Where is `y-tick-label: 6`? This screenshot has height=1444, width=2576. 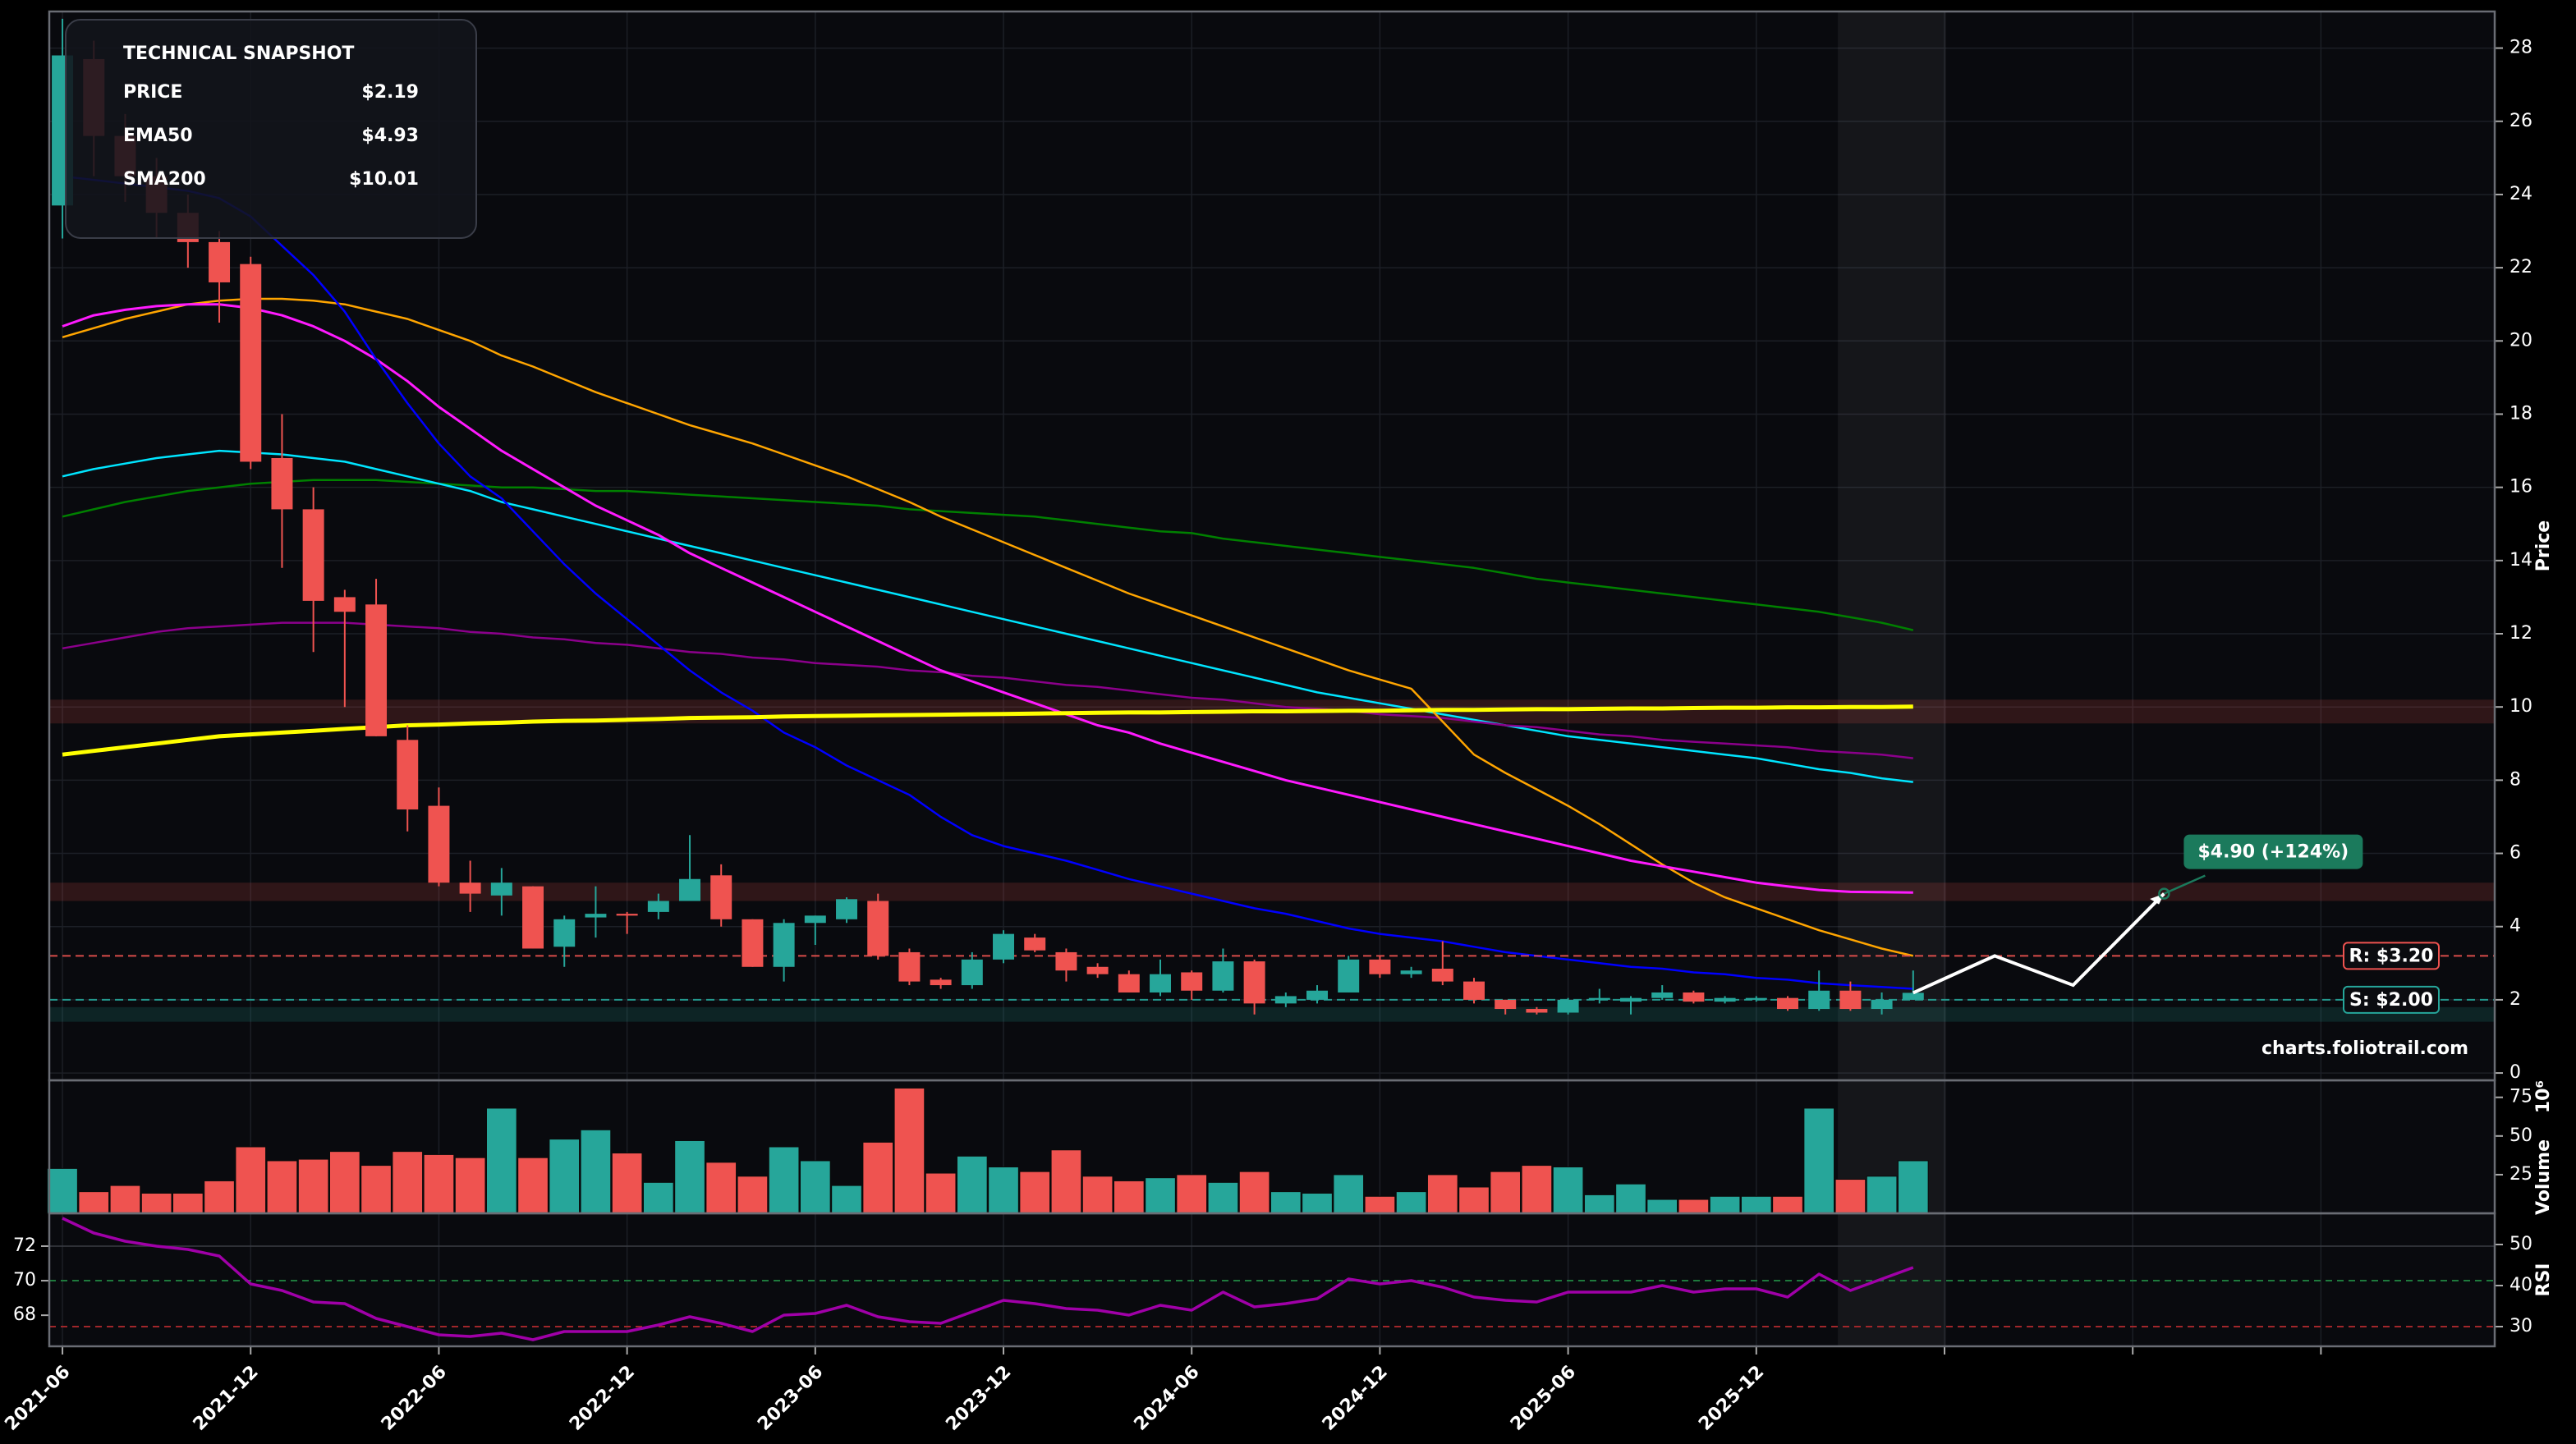 y-tick-label: 6 is located at coordinates (2515, 853).